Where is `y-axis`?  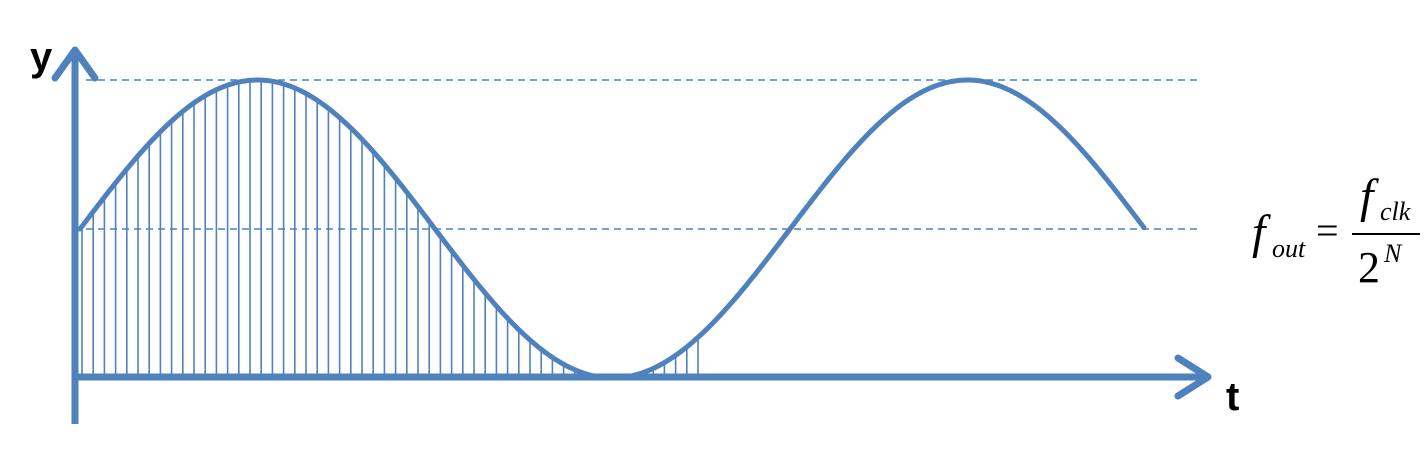 y-axis is located at coordinates (75, 235).